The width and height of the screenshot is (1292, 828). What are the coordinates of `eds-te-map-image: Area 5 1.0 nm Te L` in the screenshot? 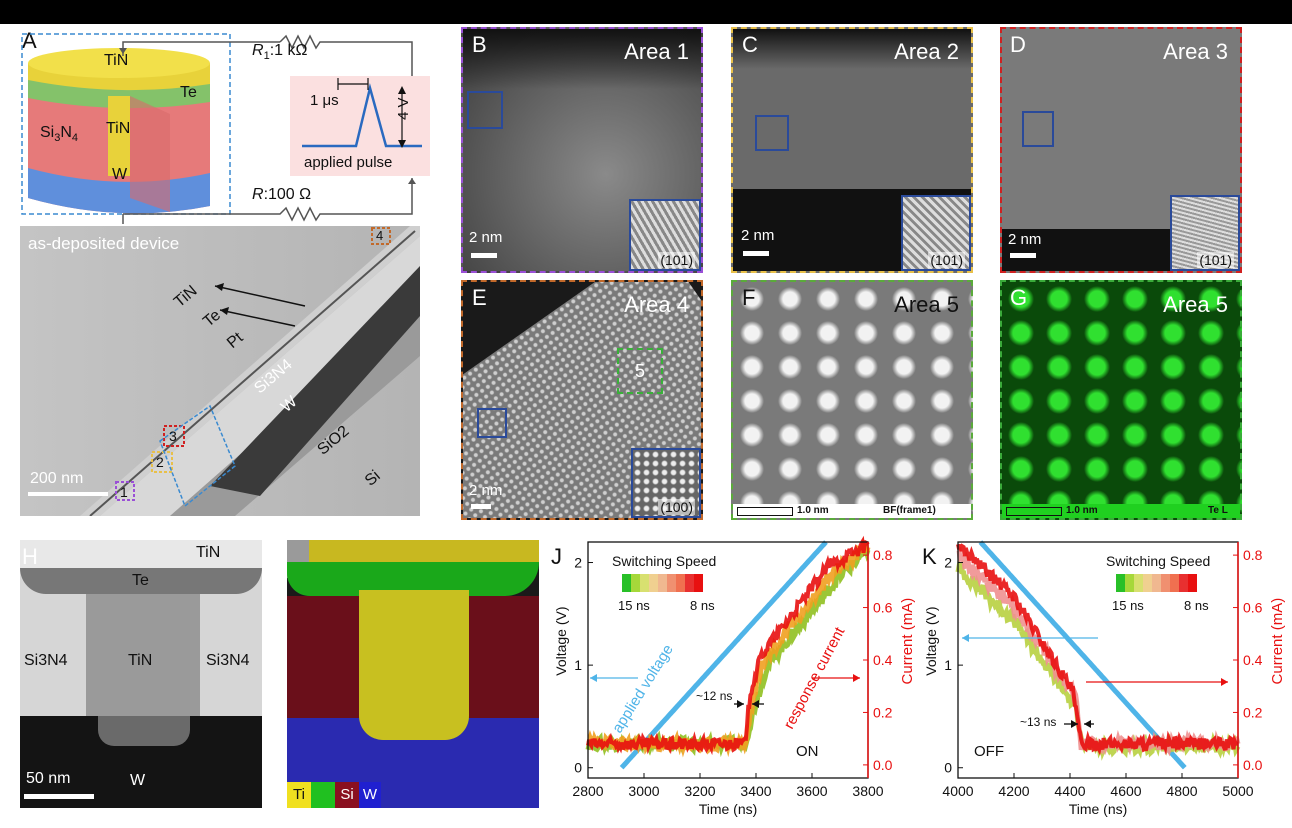 It's located at (1121, 400).